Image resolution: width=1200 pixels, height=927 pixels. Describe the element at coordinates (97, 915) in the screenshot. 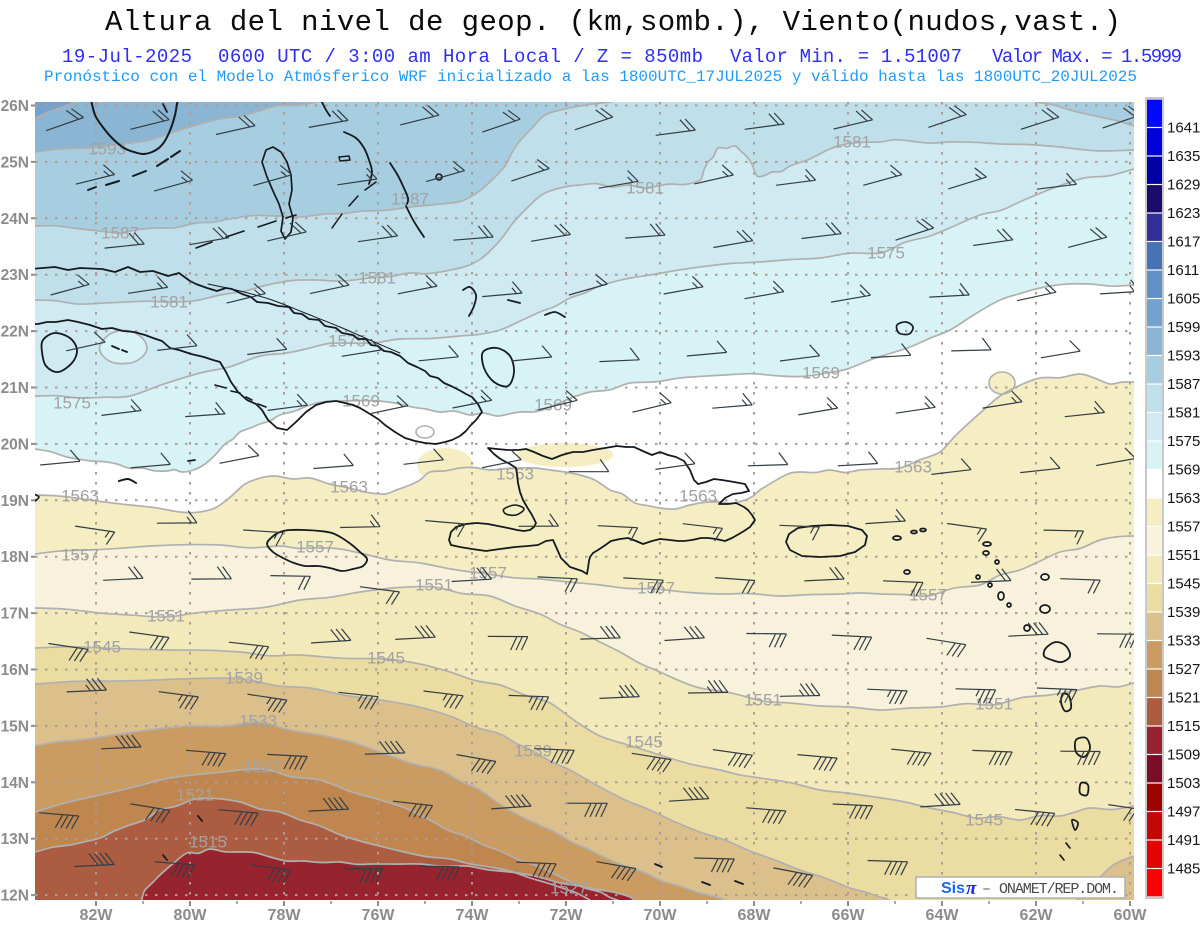

I see `svg-text: 82W` at that location.